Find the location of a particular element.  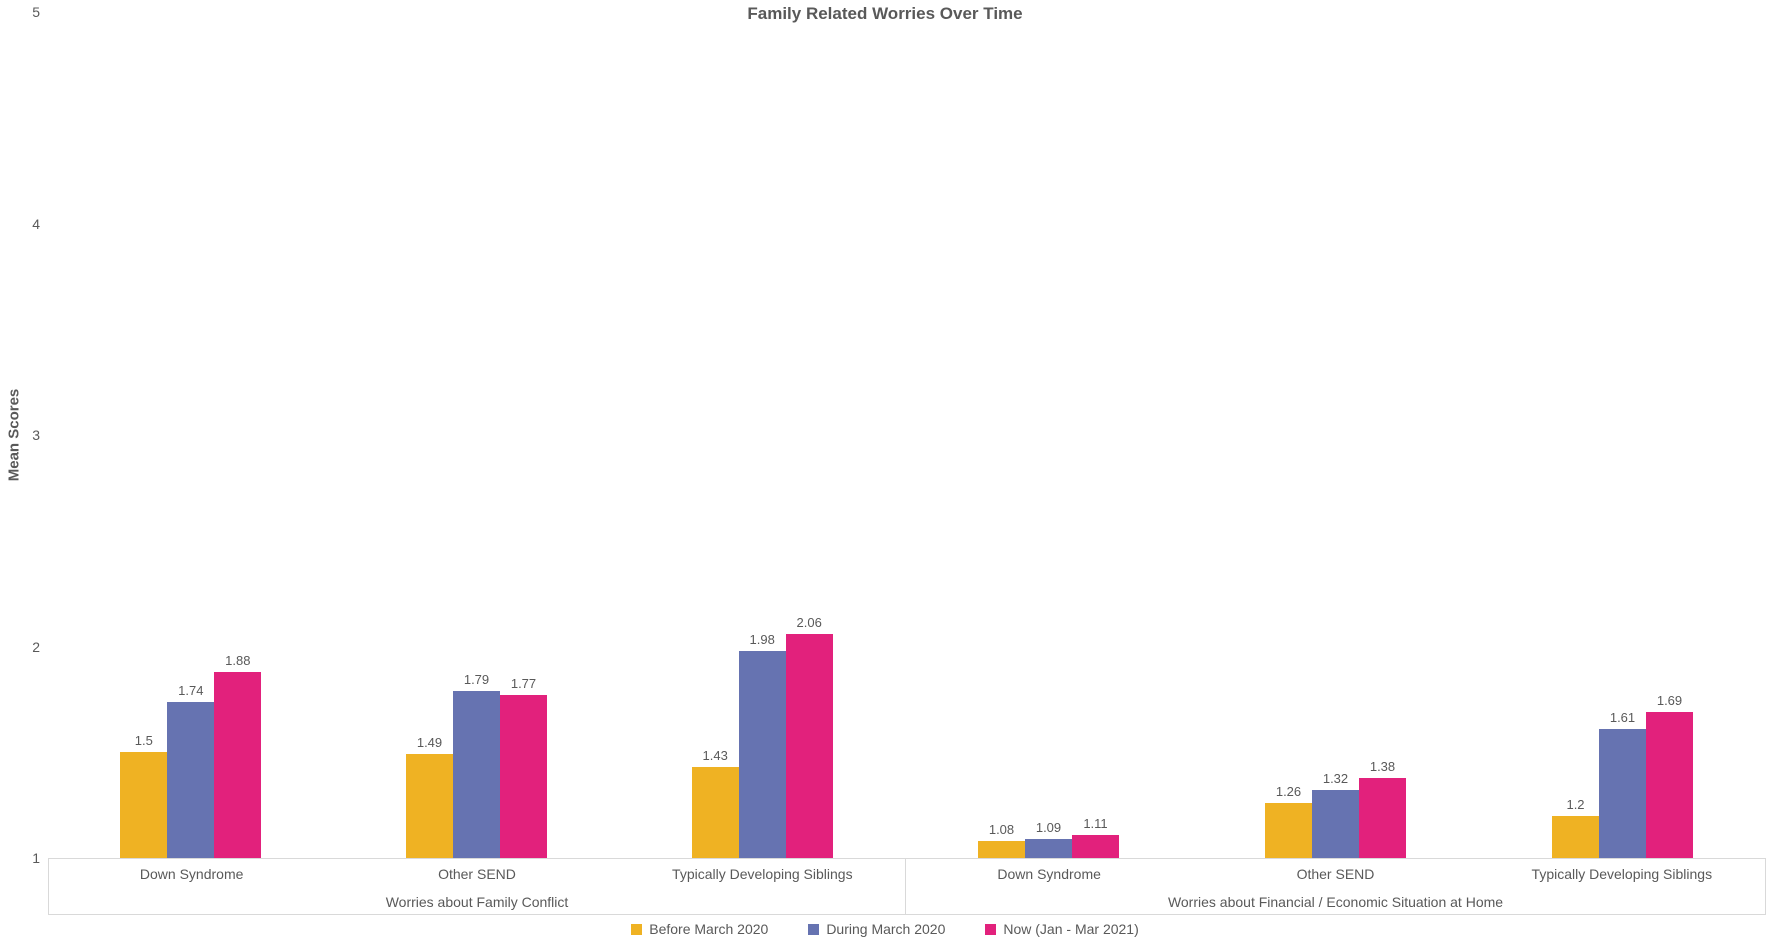

data-label: 1.79 is located at coordinates (476, 679).